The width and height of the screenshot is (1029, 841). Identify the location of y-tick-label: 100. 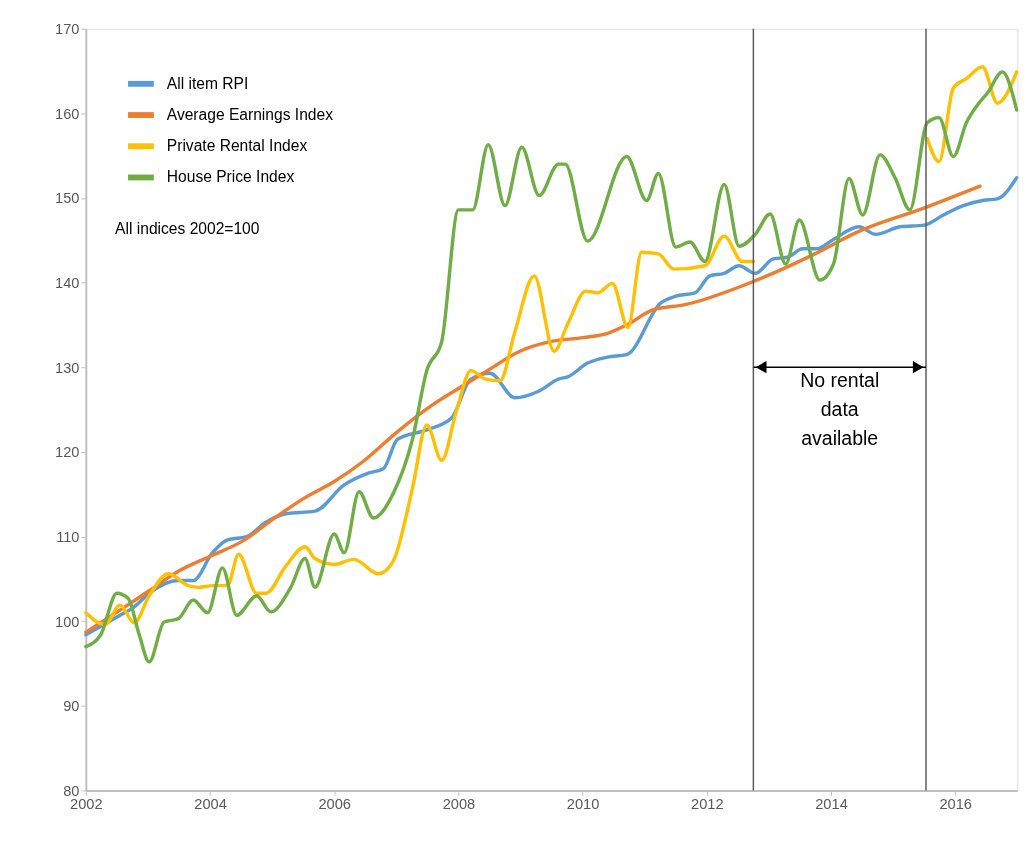
(67, 621).